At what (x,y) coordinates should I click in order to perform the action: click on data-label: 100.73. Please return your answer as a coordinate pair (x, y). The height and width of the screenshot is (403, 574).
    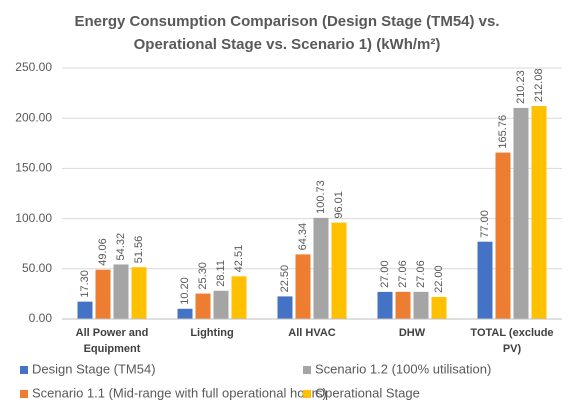
    Looking at the image, I should click on (321, 197).